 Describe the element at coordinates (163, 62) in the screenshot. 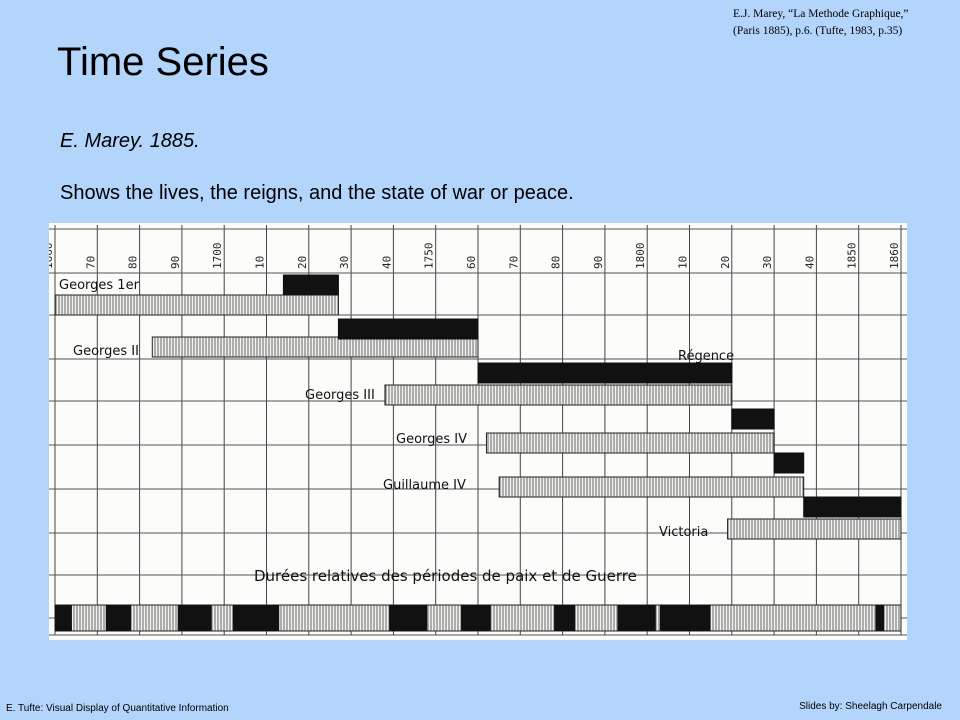

I see `page-title: Time Series` at that location.